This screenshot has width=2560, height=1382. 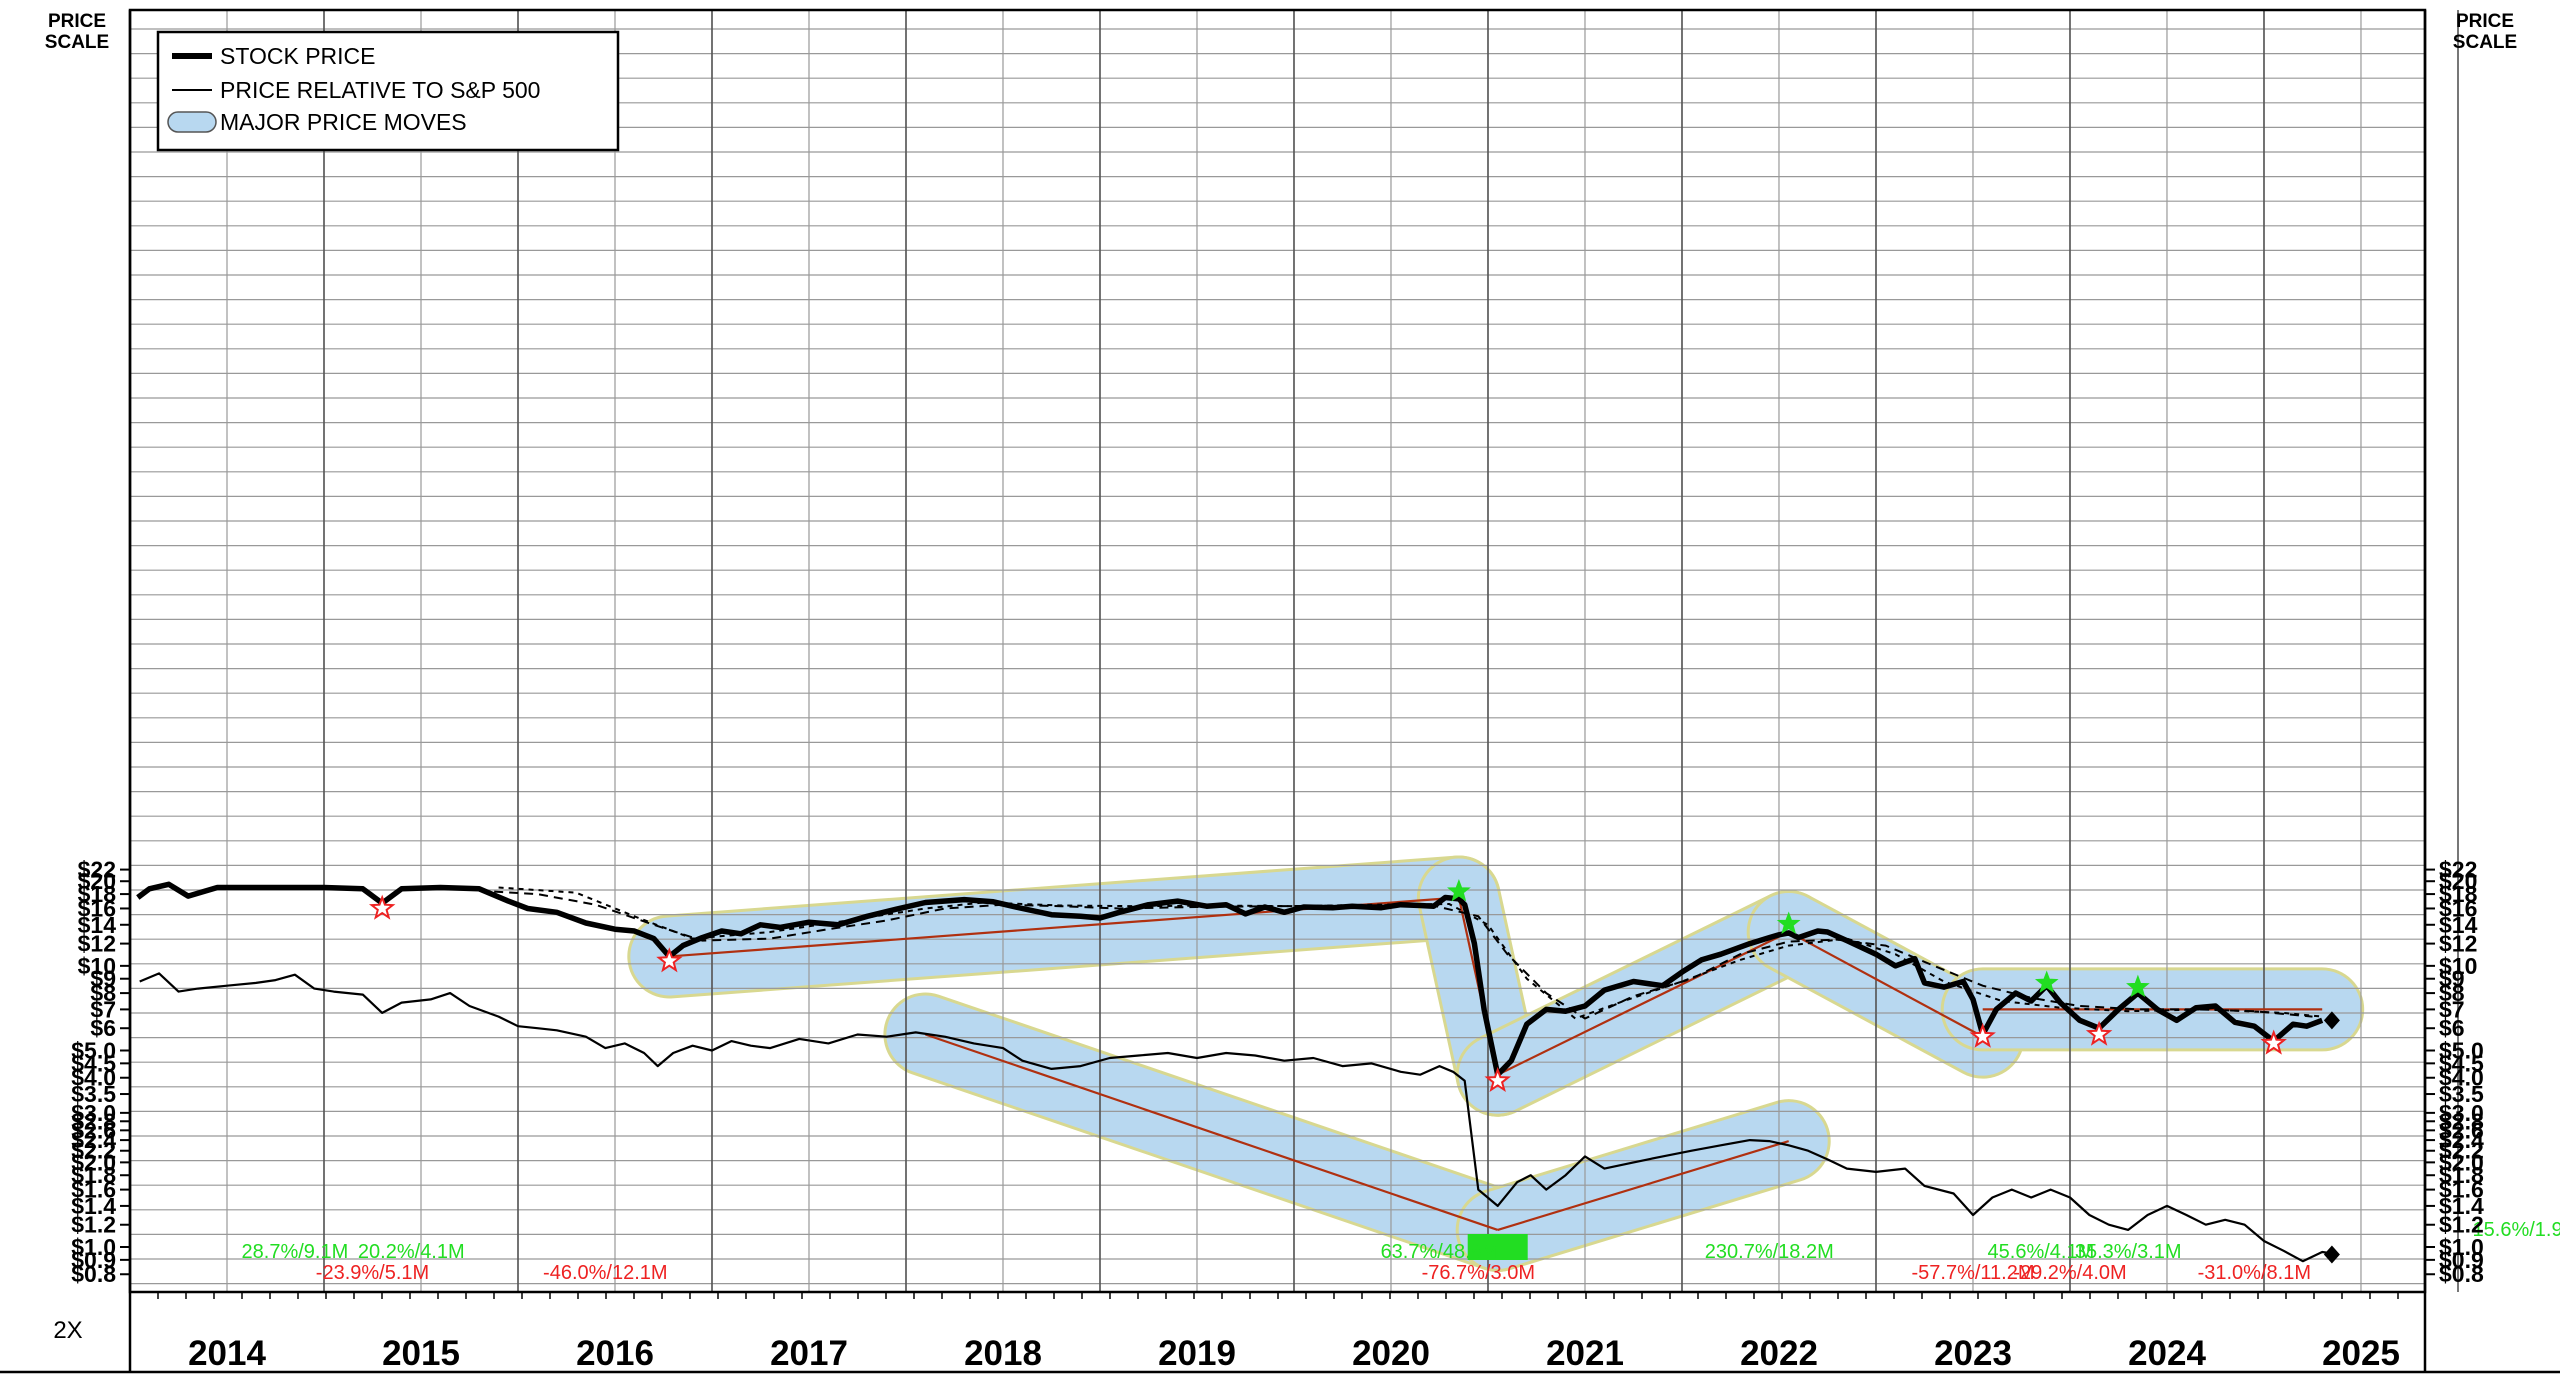 What do you see at coordinates (2461, 1175) in the screenshot?
I see `y-tick-label-right: $1.8` at bounding box center [2461, 1175].